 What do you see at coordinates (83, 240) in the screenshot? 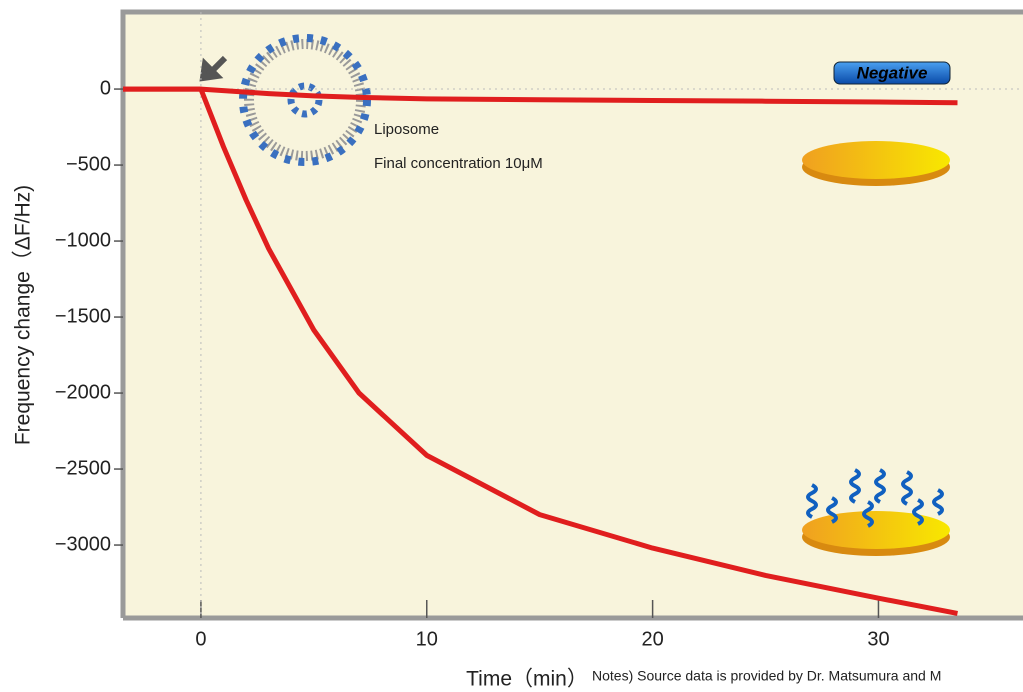
I see `y-tick-label: −1000` at bounding box center [83, 240].